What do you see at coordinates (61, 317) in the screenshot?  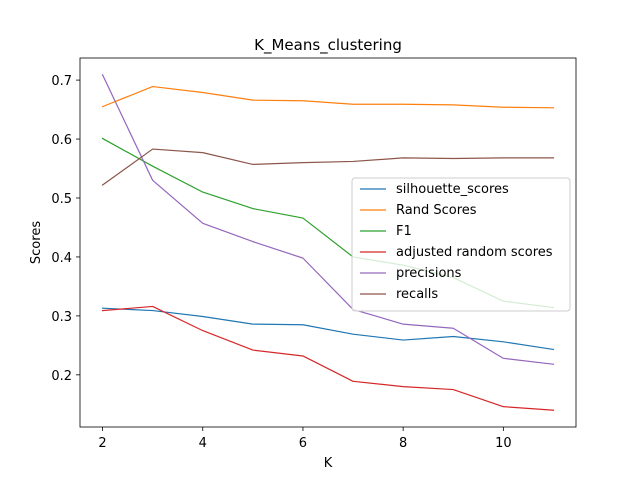 I see `y-tick-label: 0.3` at bounding box center [61, 317].